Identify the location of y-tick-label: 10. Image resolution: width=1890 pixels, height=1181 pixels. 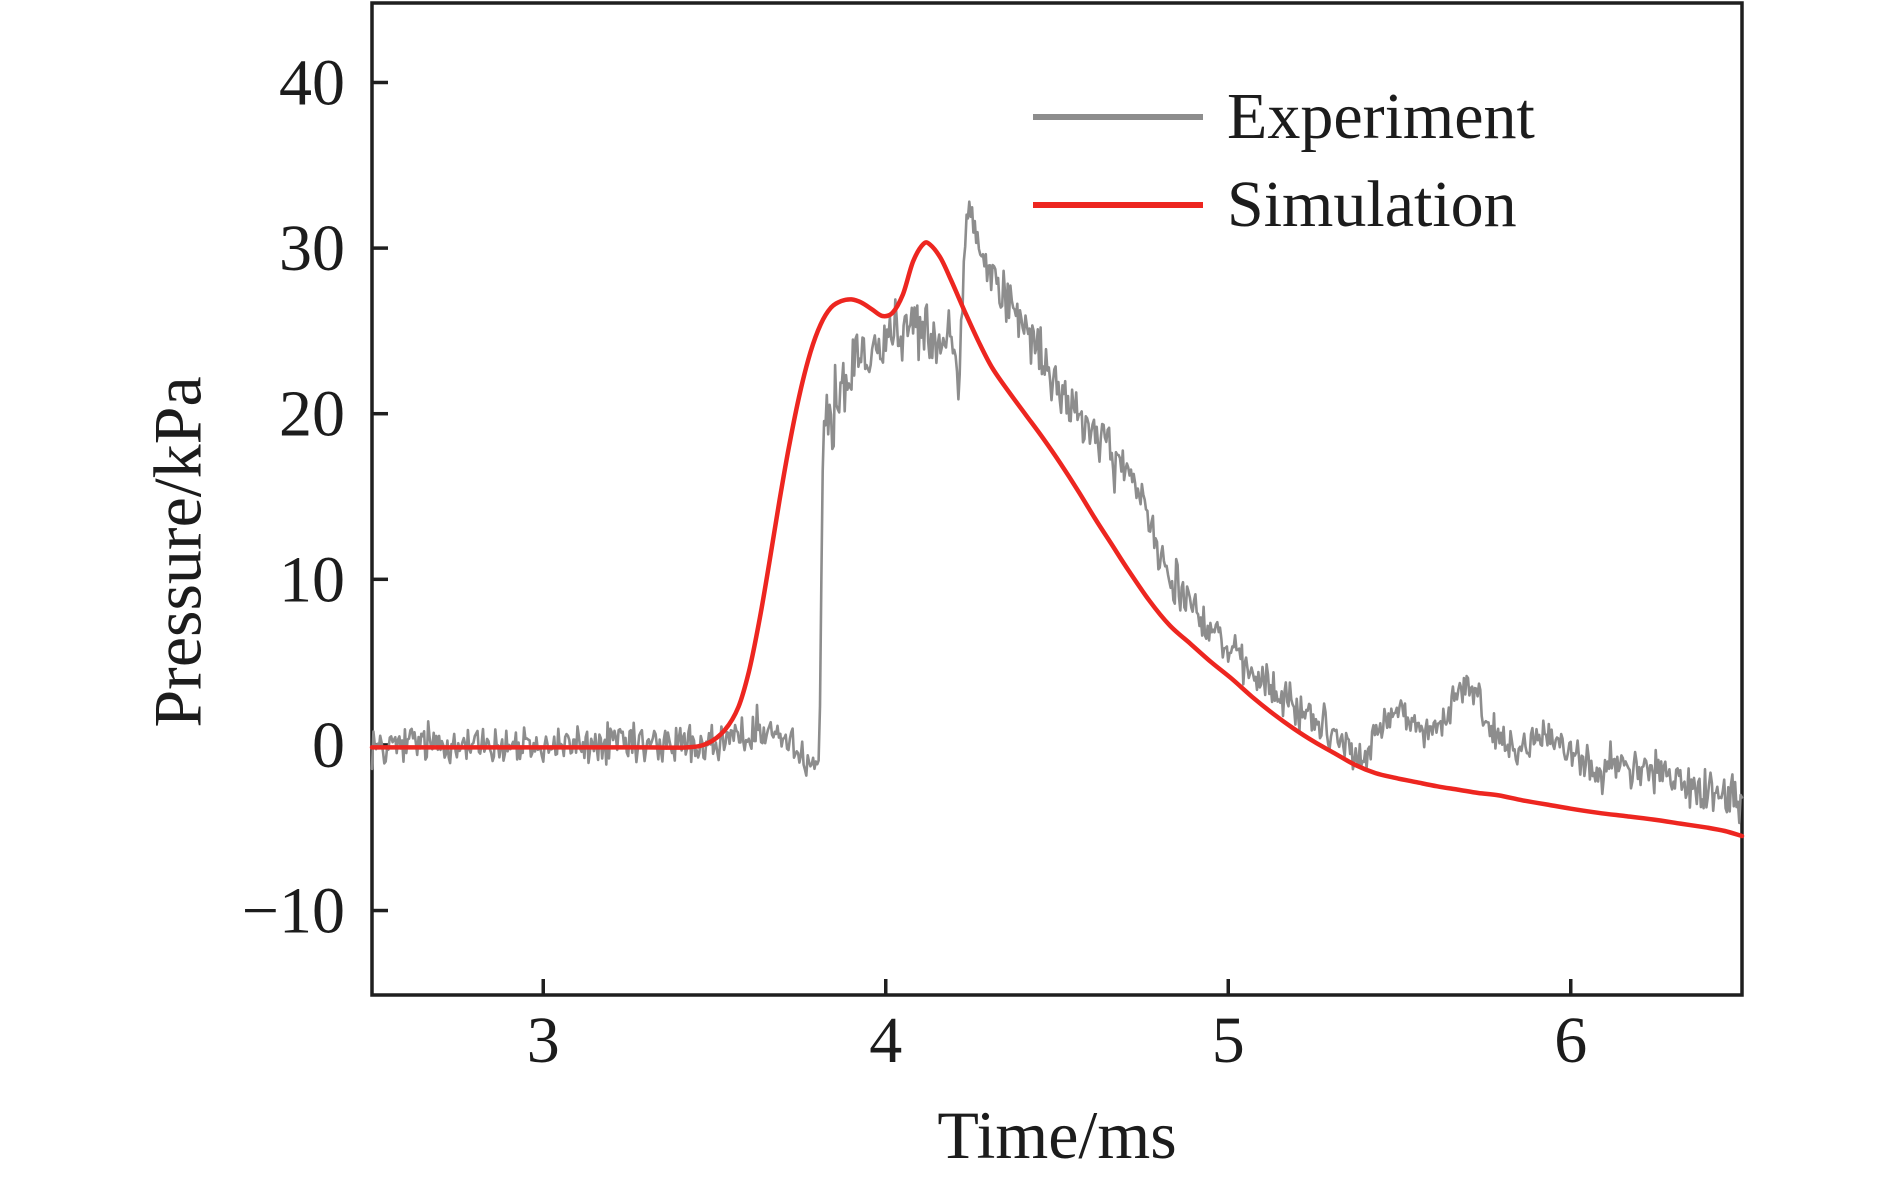
(312, 579).